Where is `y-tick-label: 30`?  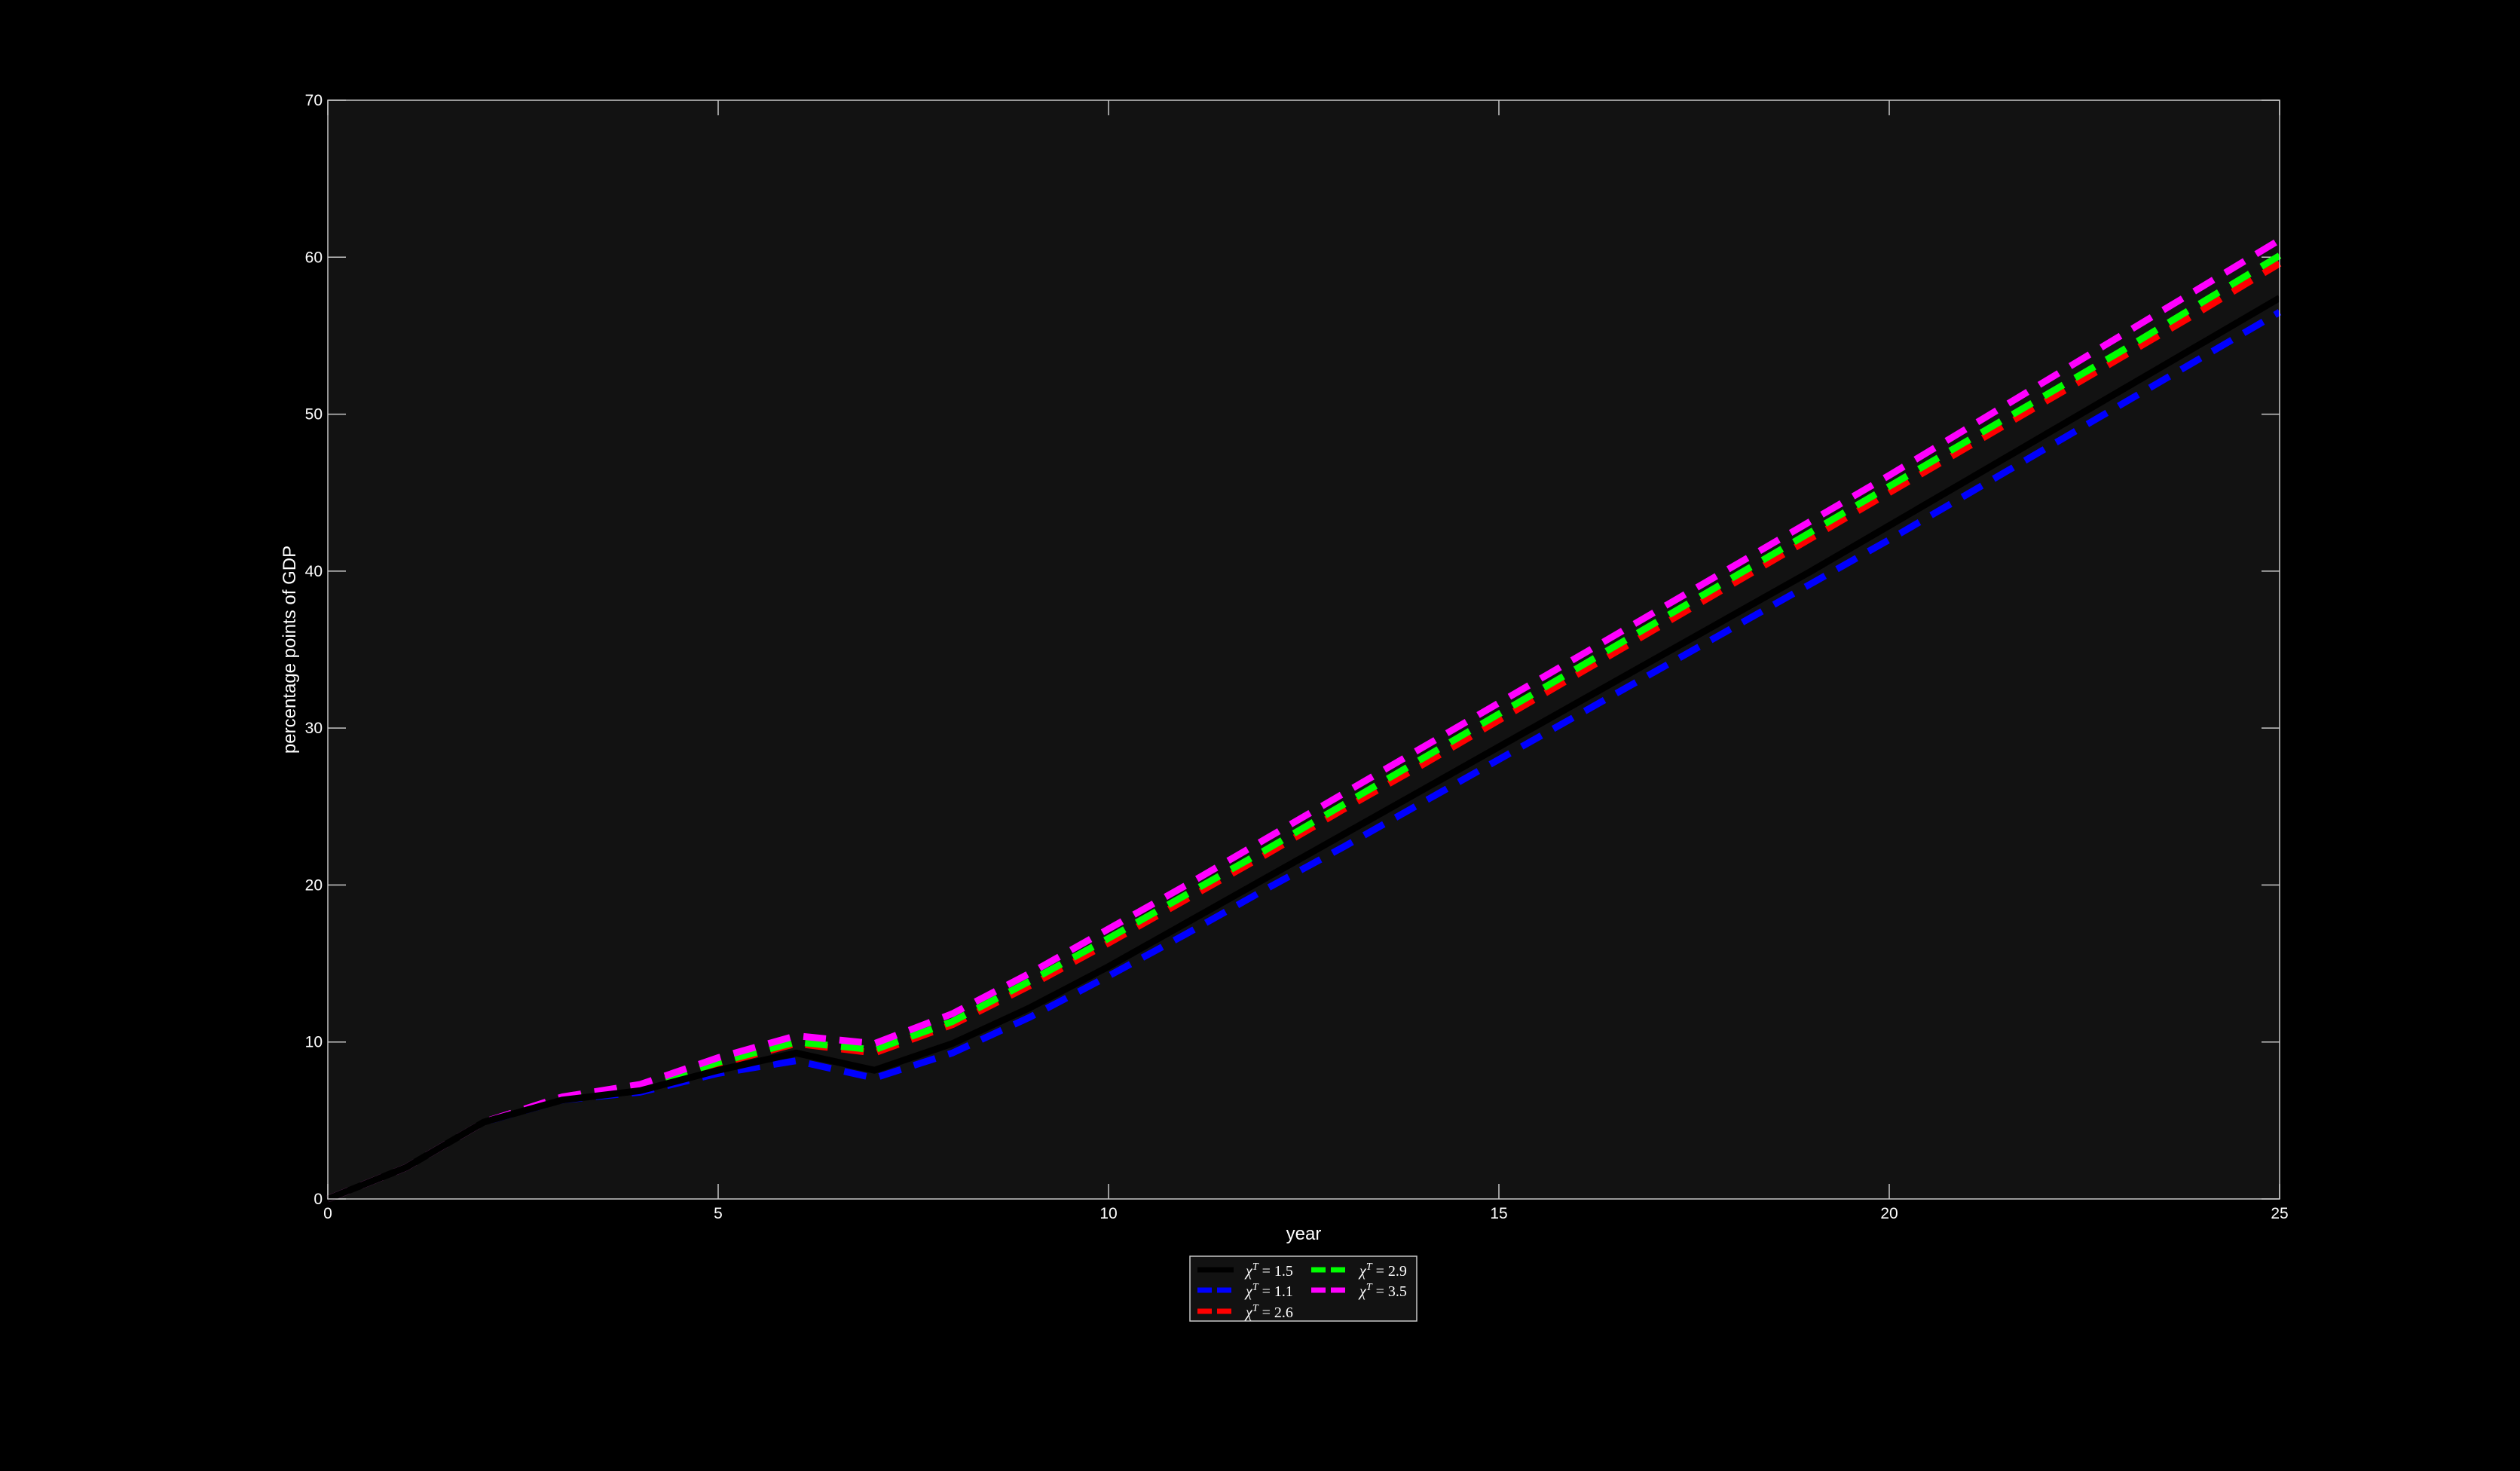 y-tick-label: 30 is located at coordinates (314, 728).